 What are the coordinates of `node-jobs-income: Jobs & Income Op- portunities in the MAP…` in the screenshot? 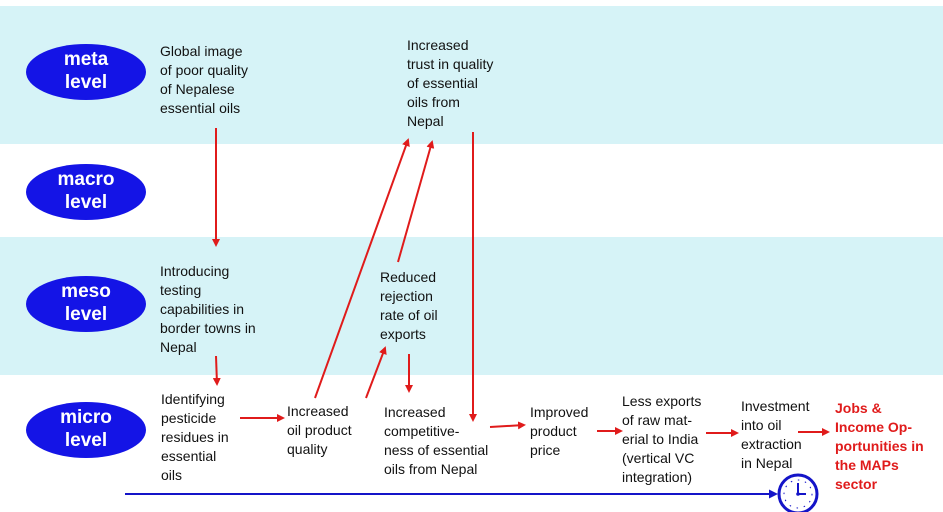 It's located at (879, 446).